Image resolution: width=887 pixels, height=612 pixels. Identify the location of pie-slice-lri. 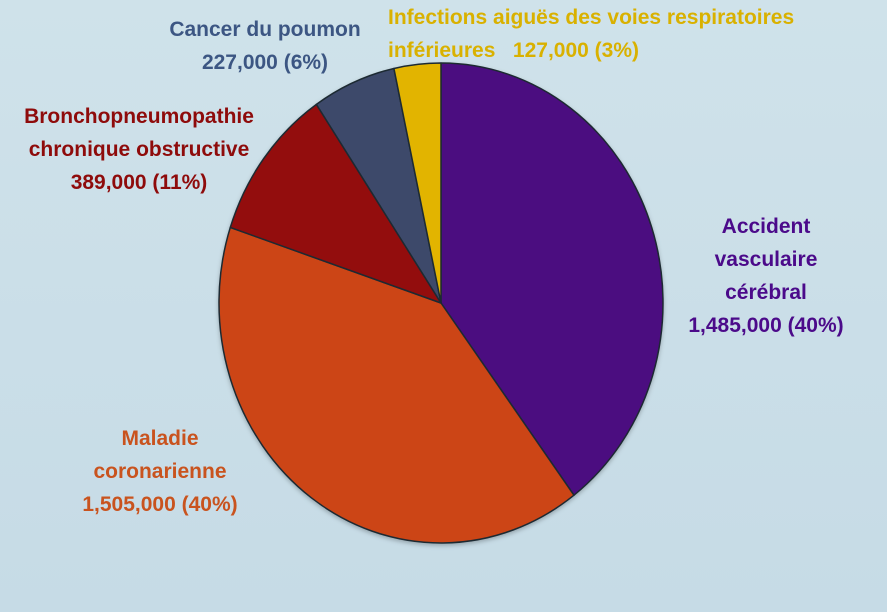
(417, 183).